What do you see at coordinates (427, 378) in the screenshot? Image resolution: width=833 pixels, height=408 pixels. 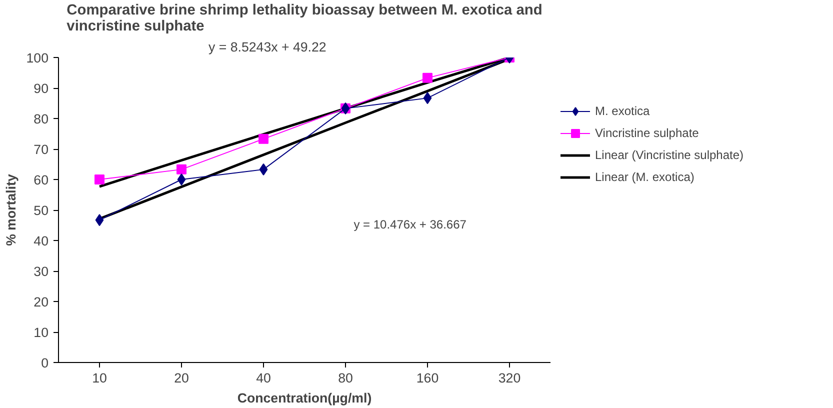 I see `x-tick-label: 160` at bounding box center [427, 378].